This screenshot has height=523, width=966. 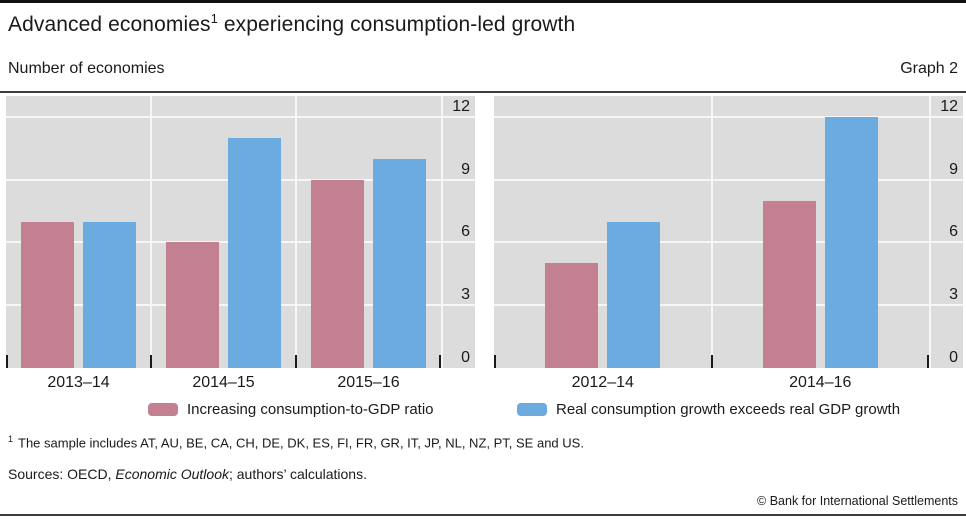 What do you see at coordinates (820, 382) in the screenshot?
I see `category-label: 2014–16` at bounding box center [820, 382].